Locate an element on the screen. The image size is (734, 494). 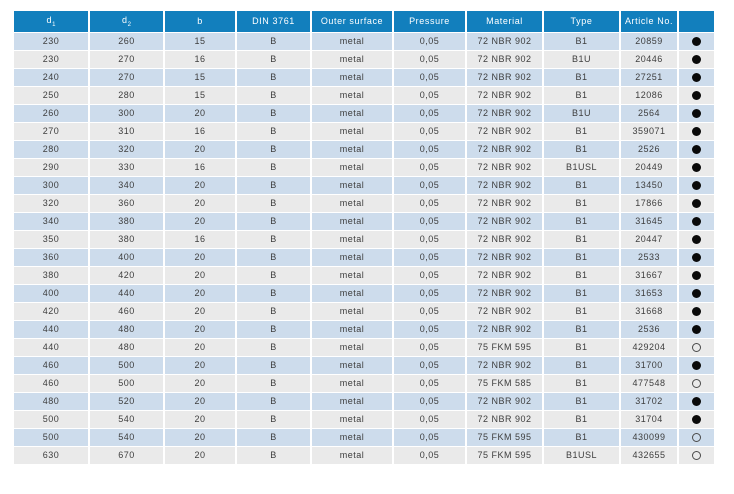
cell-d2: 330 is located at coordinates (126, 167).